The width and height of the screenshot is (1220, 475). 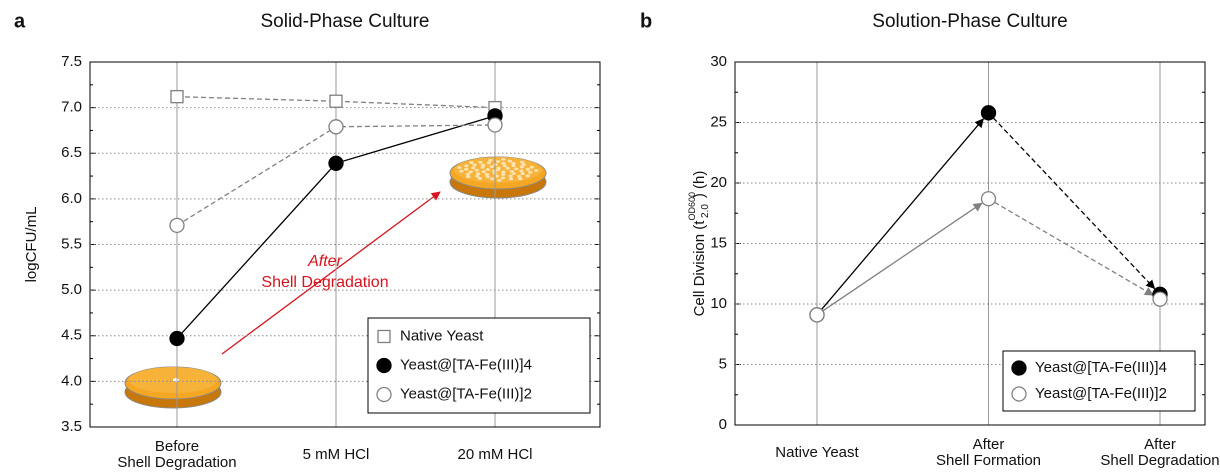 I want to click on x-tick-label-line: 5 mM HCl, so click(x=336, y=454).